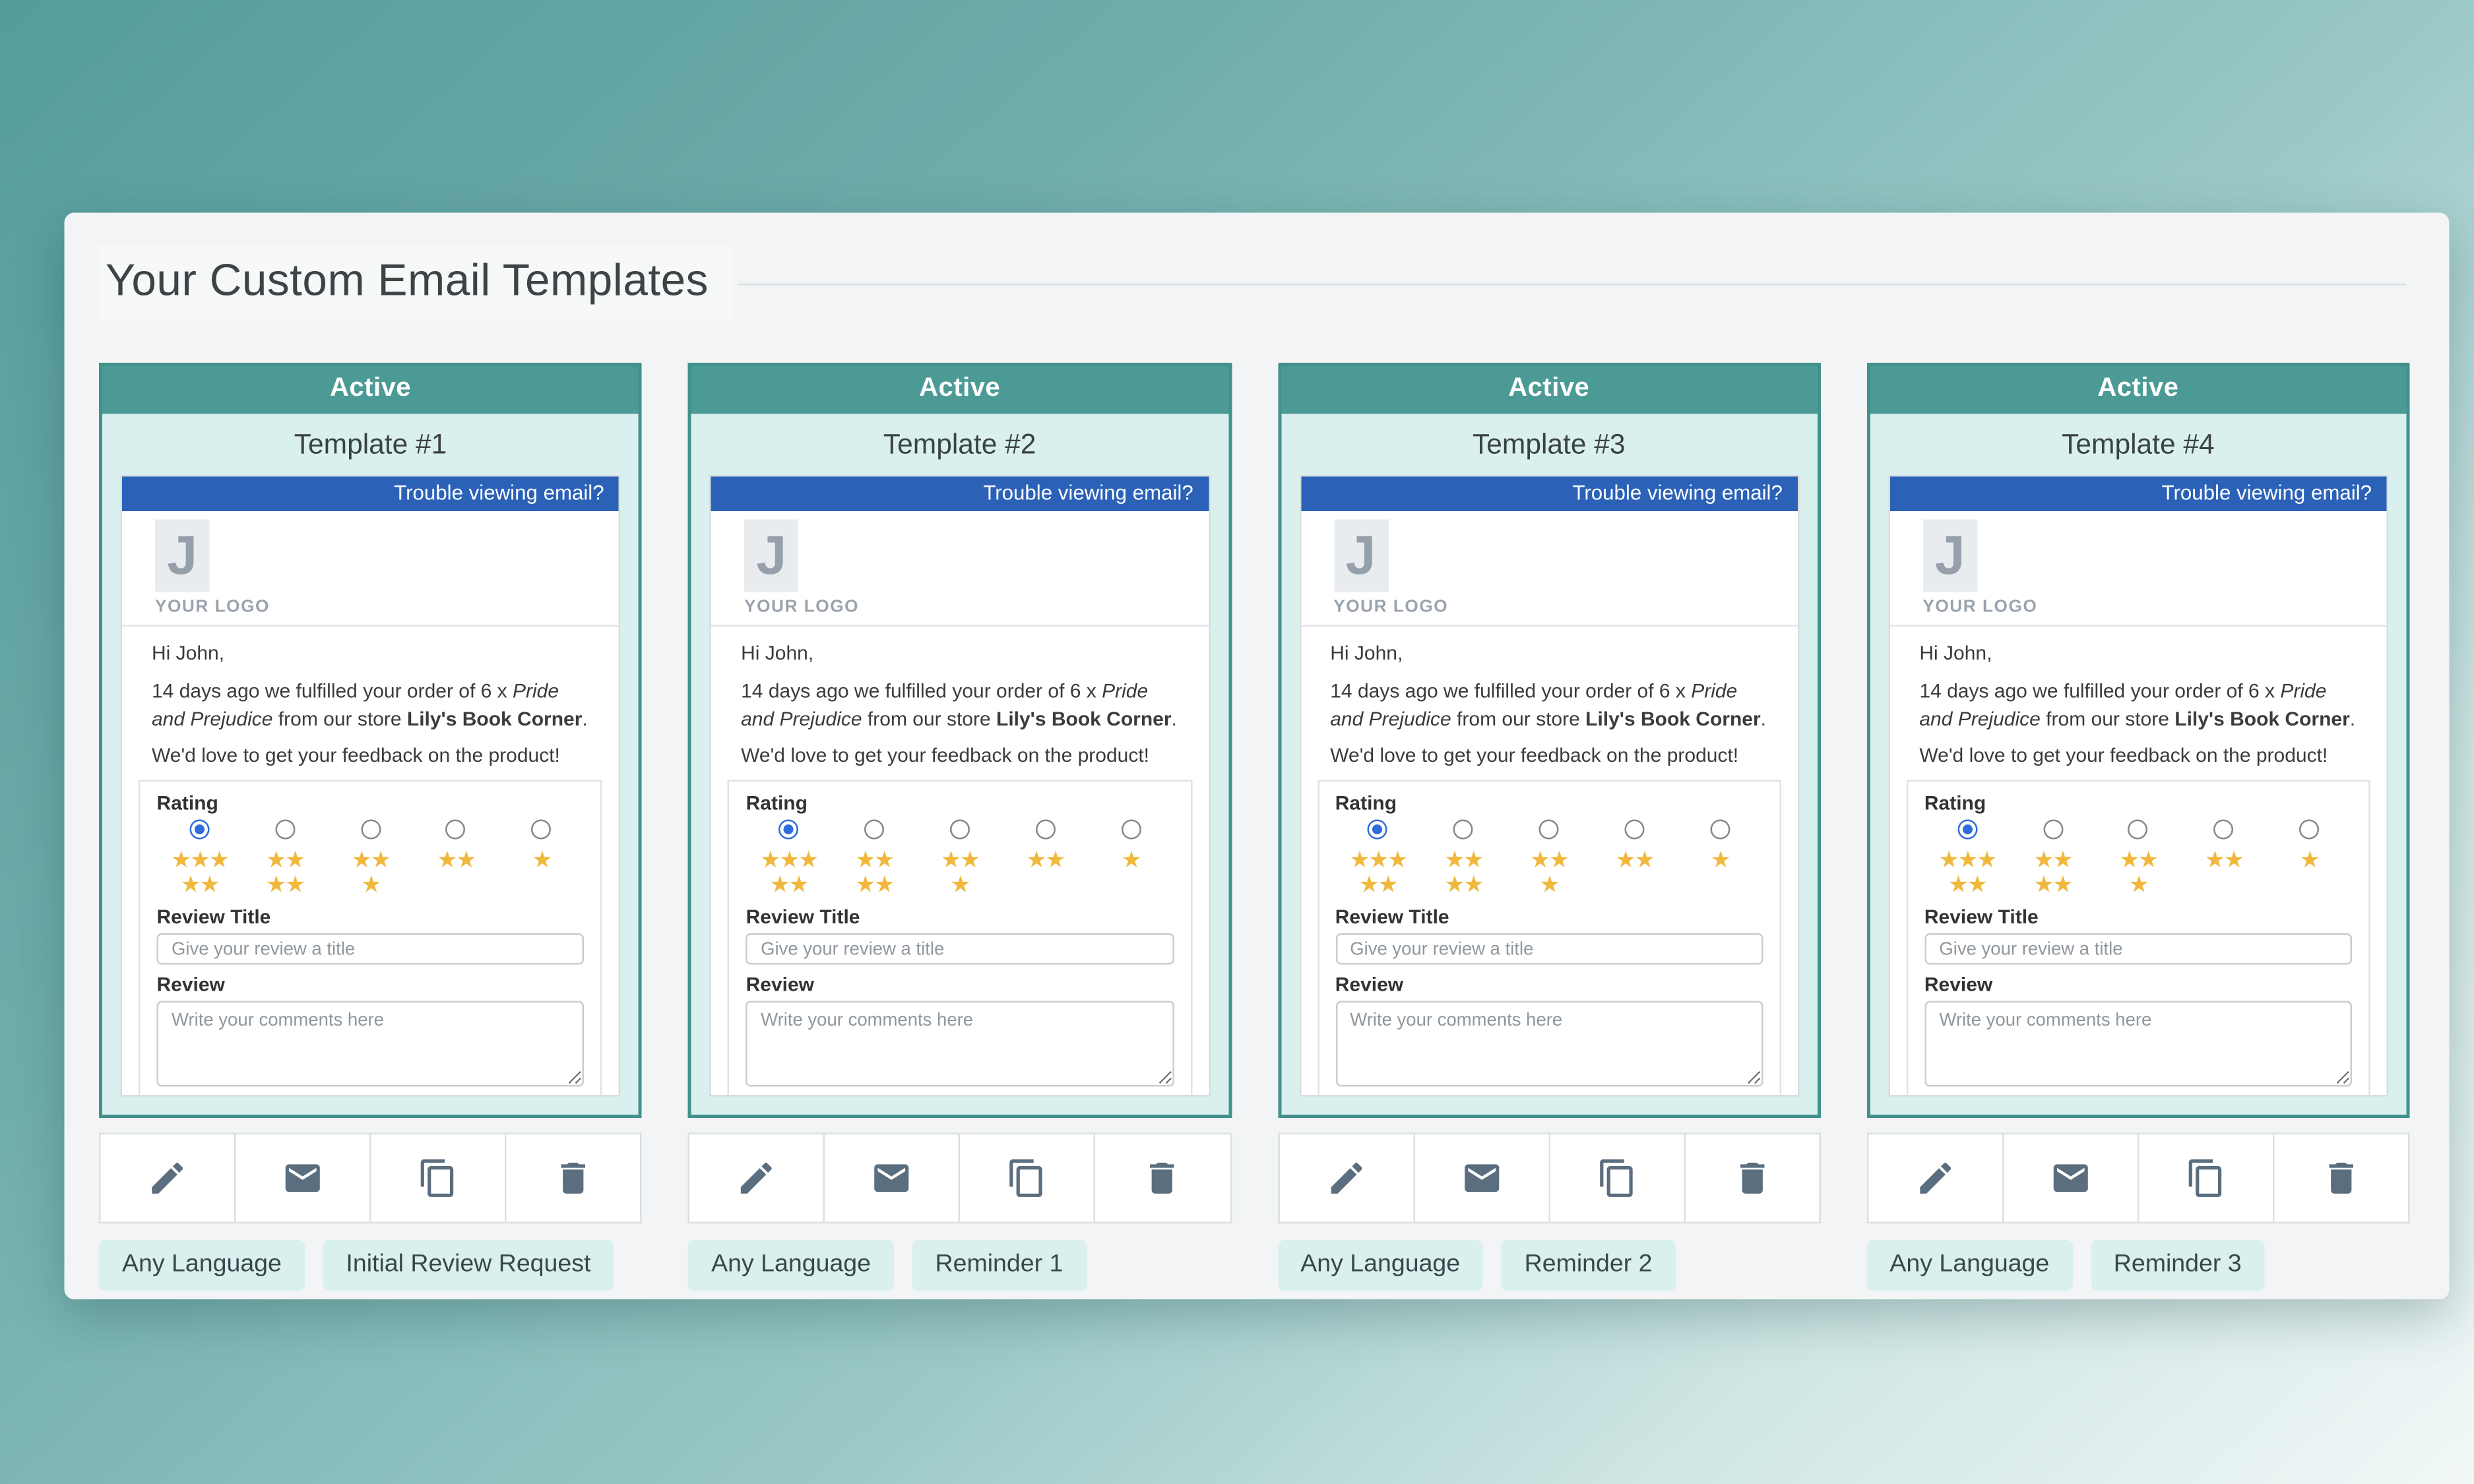 The width and height of the screenshot is (2474, 1484). Describe the element at coordinates (1534, 704) in the screenshot. I see `product-name: Pride and Prejudice` at that location.